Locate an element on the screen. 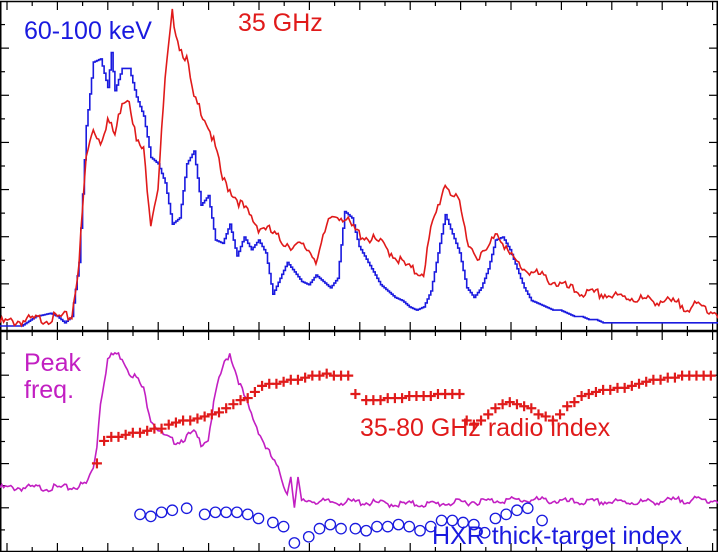  label-peak-freq: Peak freq. is located at coordinates (52, 376).